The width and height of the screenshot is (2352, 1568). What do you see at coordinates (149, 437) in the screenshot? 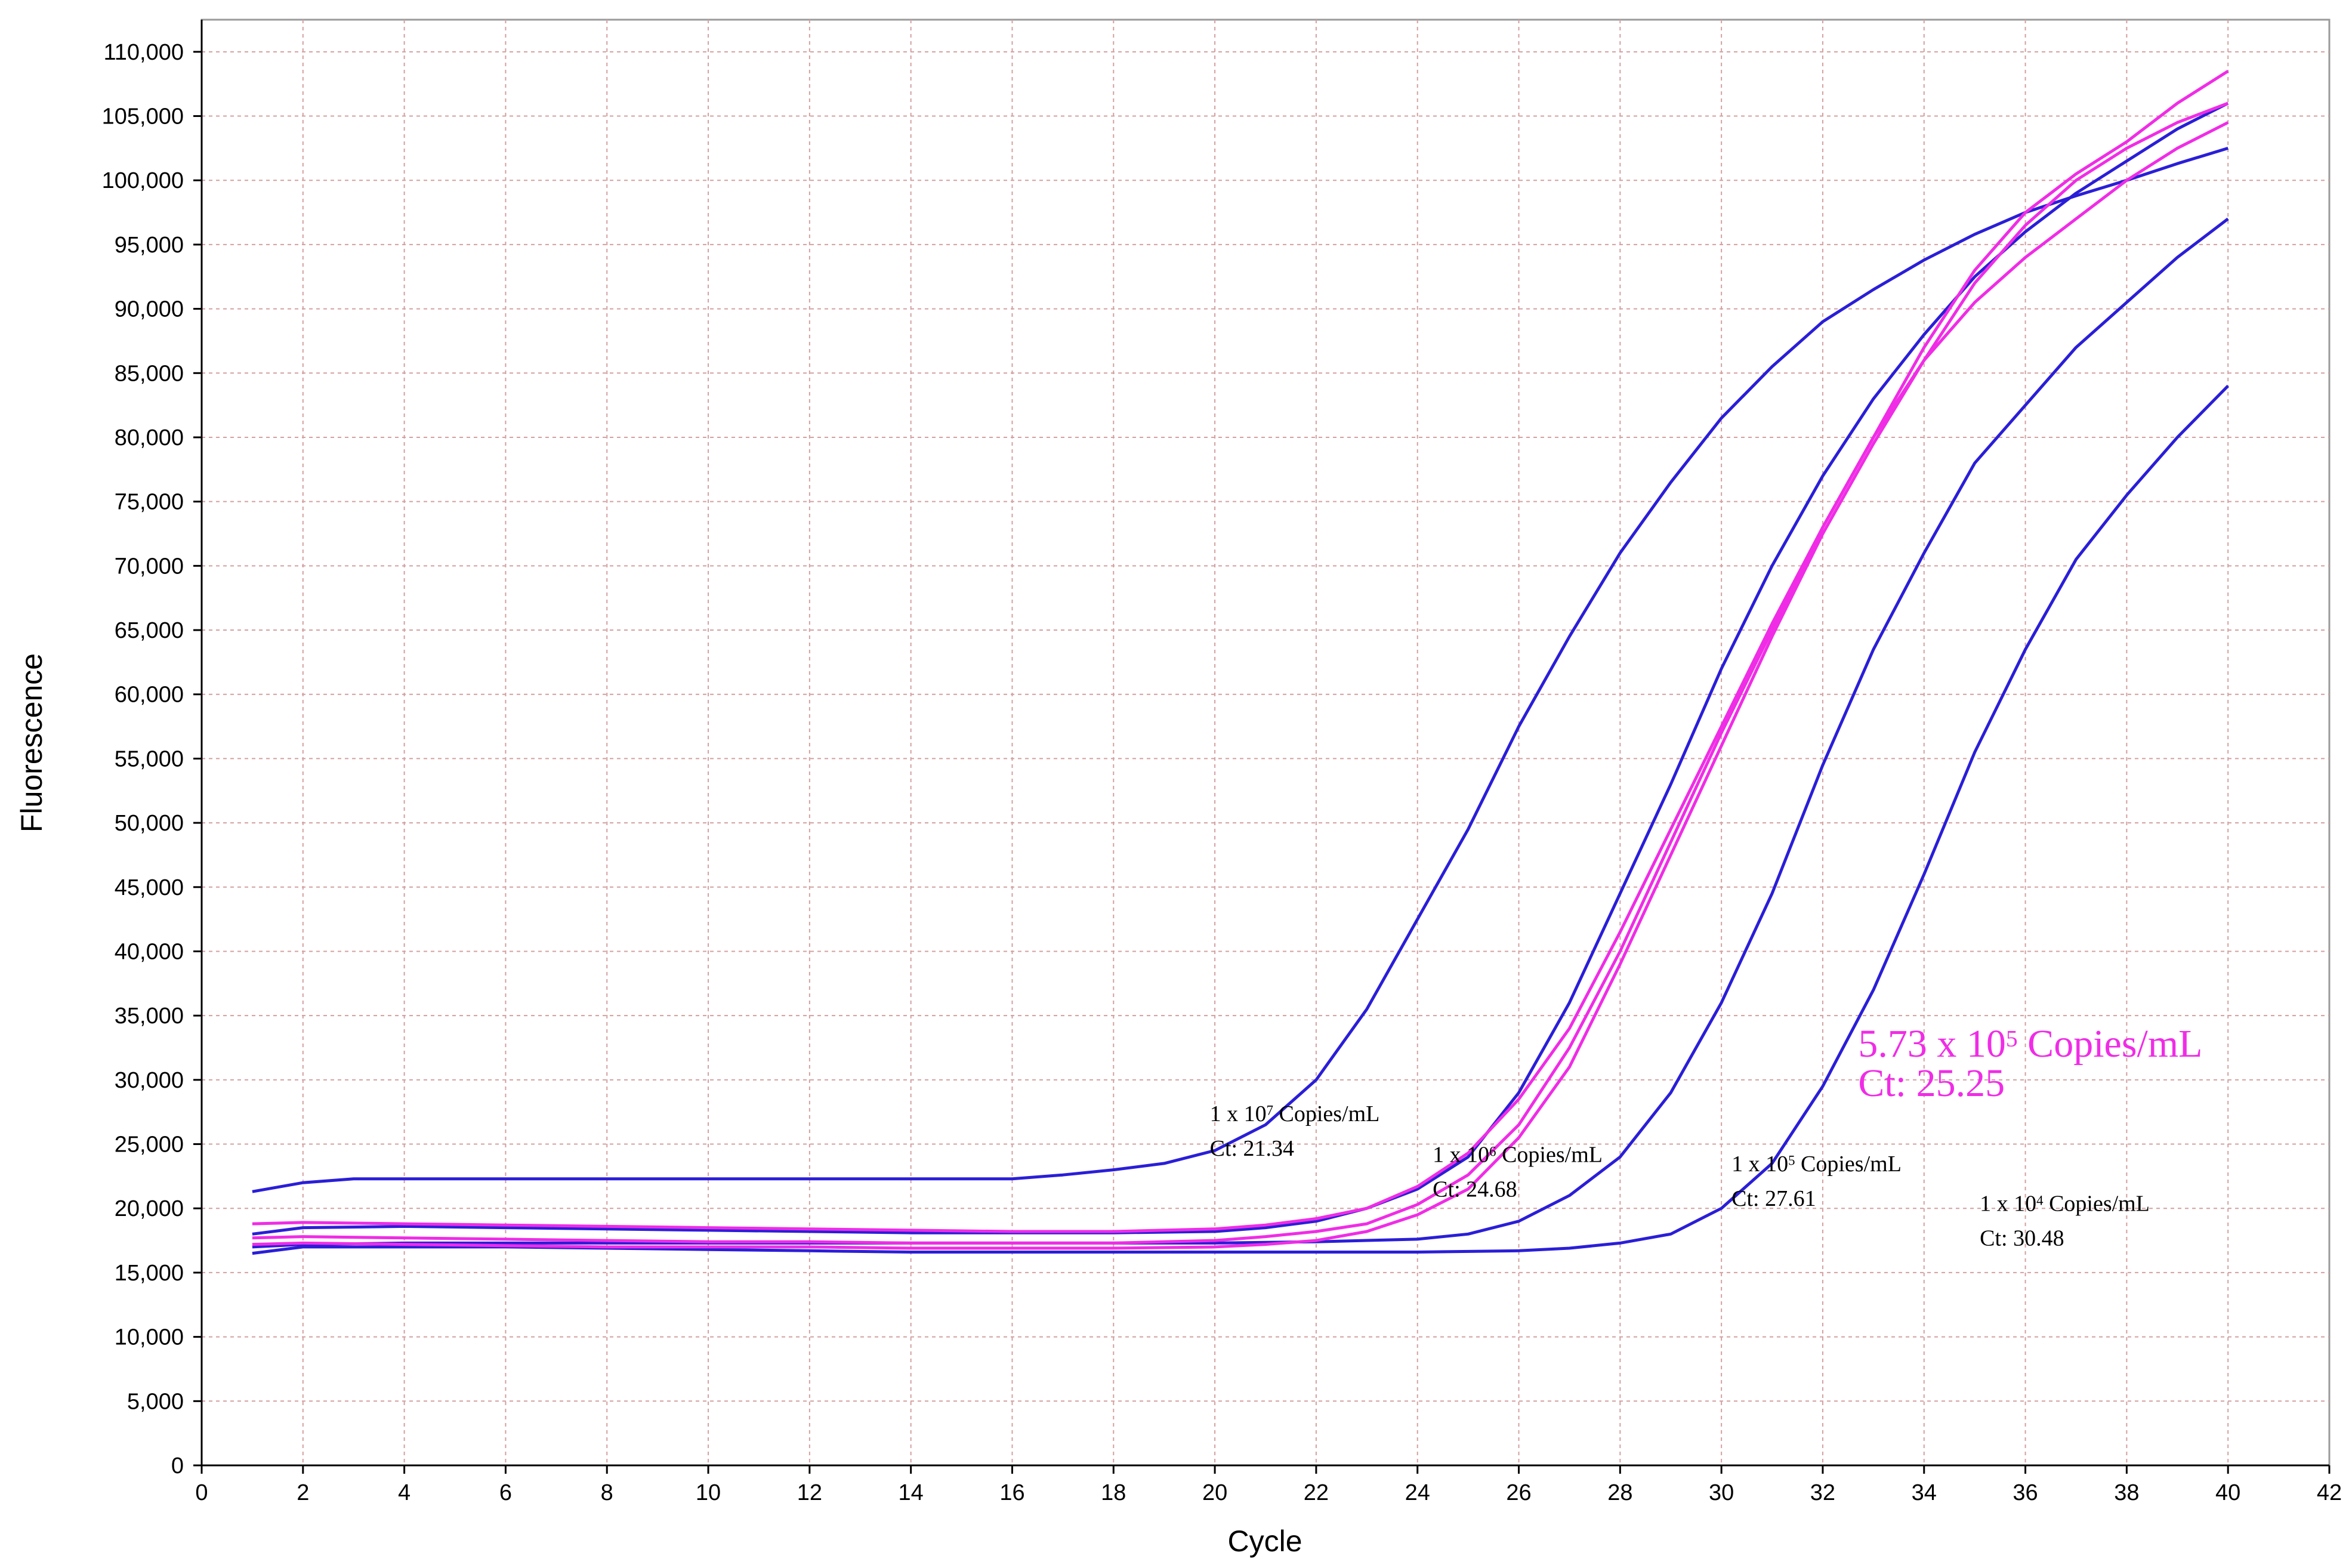
I see `y-tick-label: 80,000` at bounding box center [149, 437].